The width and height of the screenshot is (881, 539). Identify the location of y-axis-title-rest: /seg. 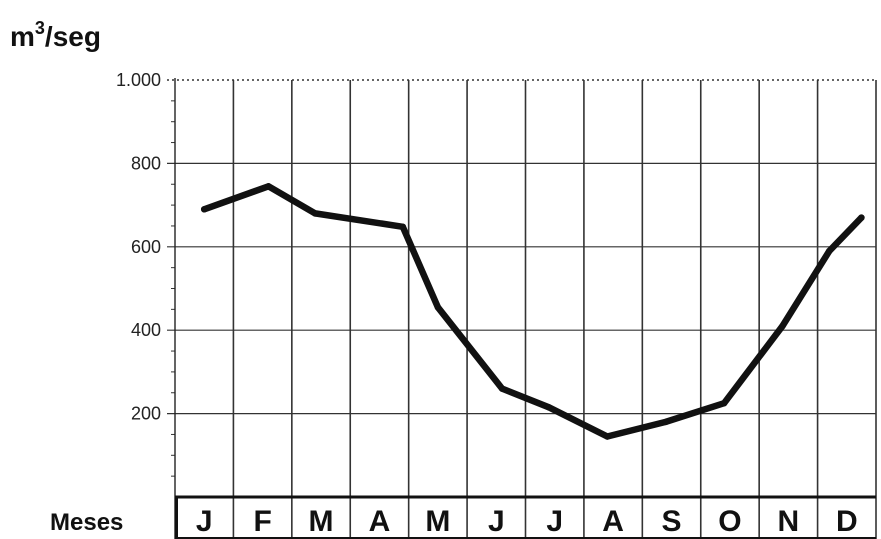
(73, 36).